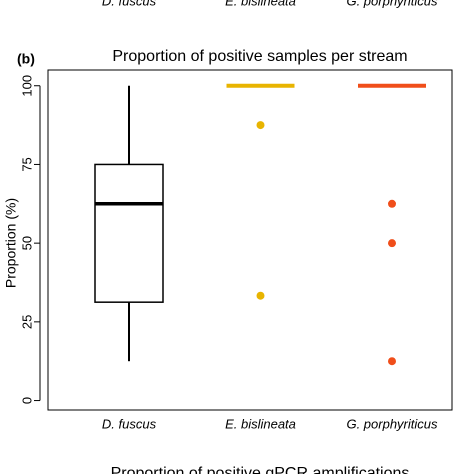 This screenshot has width=474, height=474. What do you see at coordinates (260, 423) in the screenshot?
I see `x-tick-label: E. bislineata` at bounding box center [260, 423].